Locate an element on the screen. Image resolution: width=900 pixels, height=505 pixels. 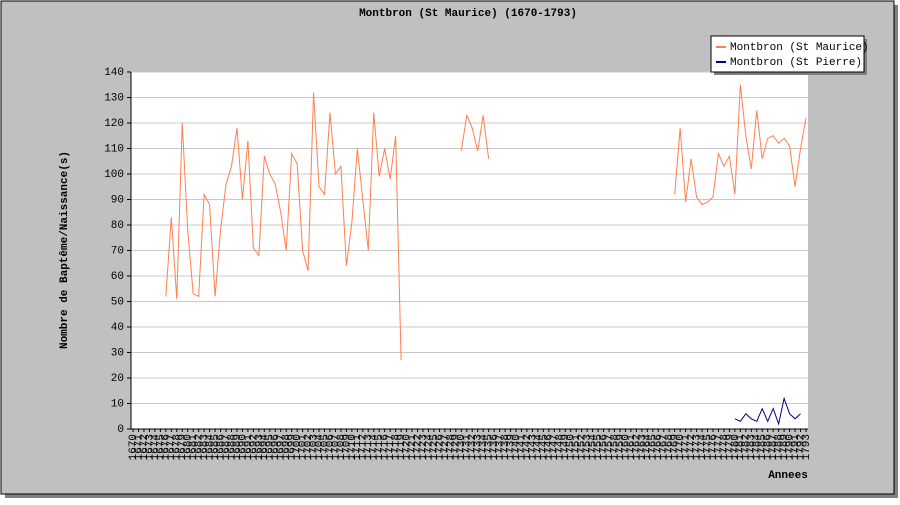
x-tick-label: 1768 is located at coordinates (670, 447).